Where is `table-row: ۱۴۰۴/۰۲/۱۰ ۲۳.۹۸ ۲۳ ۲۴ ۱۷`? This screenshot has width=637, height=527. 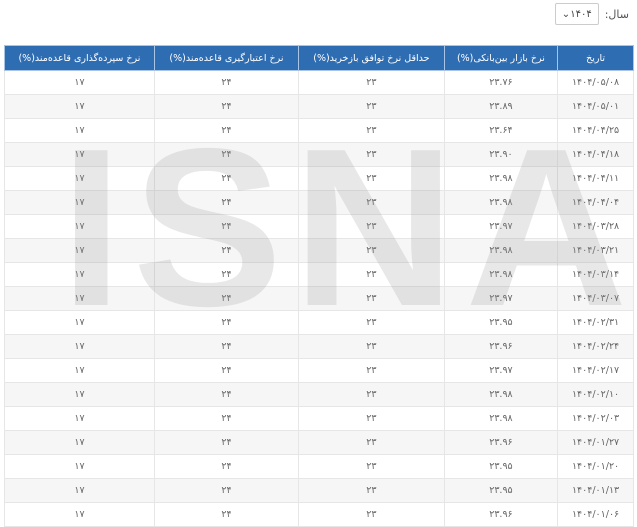 table-row: ۱۴۰۴/۰۲/۱۰ ۲۳.۹۸ ۲۳ ۲۴ ۱۷ is located at coordinates (319, 394).